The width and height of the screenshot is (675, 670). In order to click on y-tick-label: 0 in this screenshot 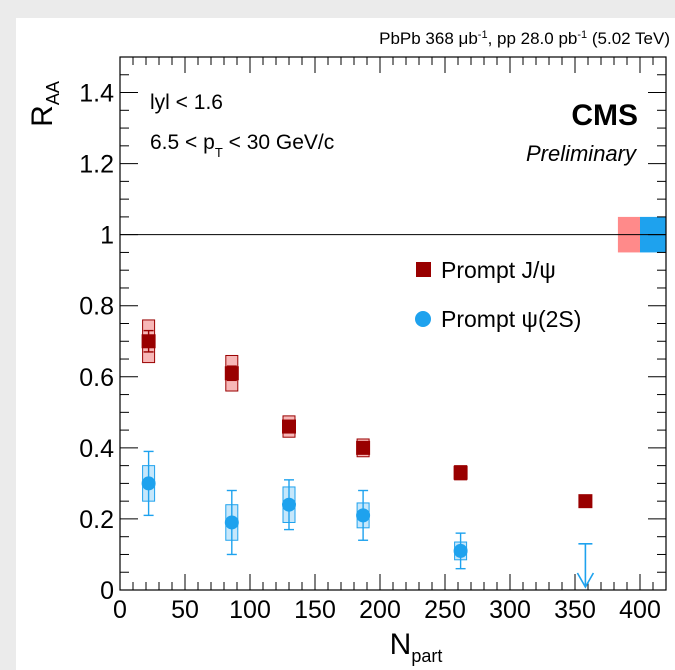, I will do `click(107, 591)`.